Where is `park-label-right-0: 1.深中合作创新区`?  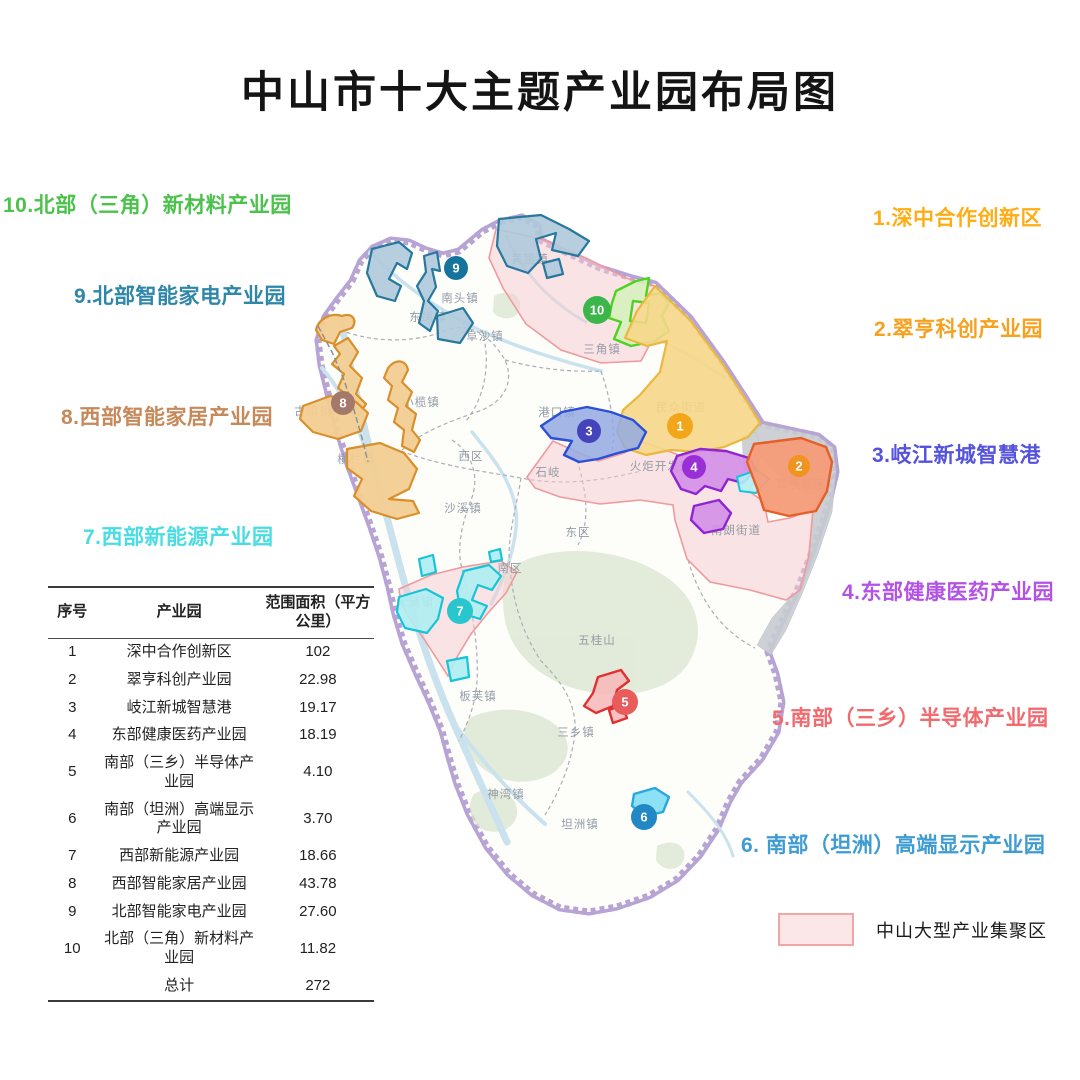
park-label-right-0: 1.深中合作创新区 is located at coordinates (958, 218).